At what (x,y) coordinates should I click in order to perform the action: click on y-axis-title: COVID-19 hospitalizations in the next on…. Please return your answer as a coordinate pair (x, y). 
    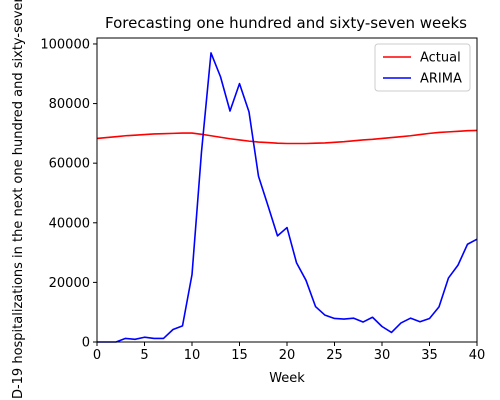
    Looking at the image, I should click on (18, 200).